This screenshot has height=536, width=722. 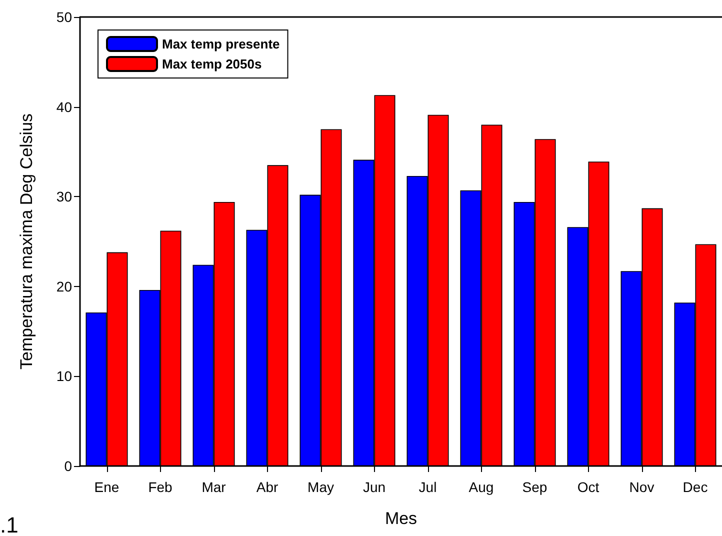 I want to click on y-tick-label: 20, so click(x=64, y=286).